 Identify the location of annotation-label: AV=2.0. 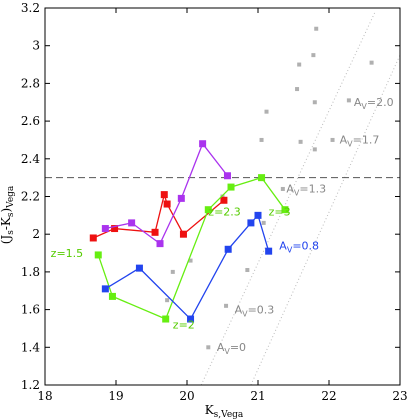
(374, 103).